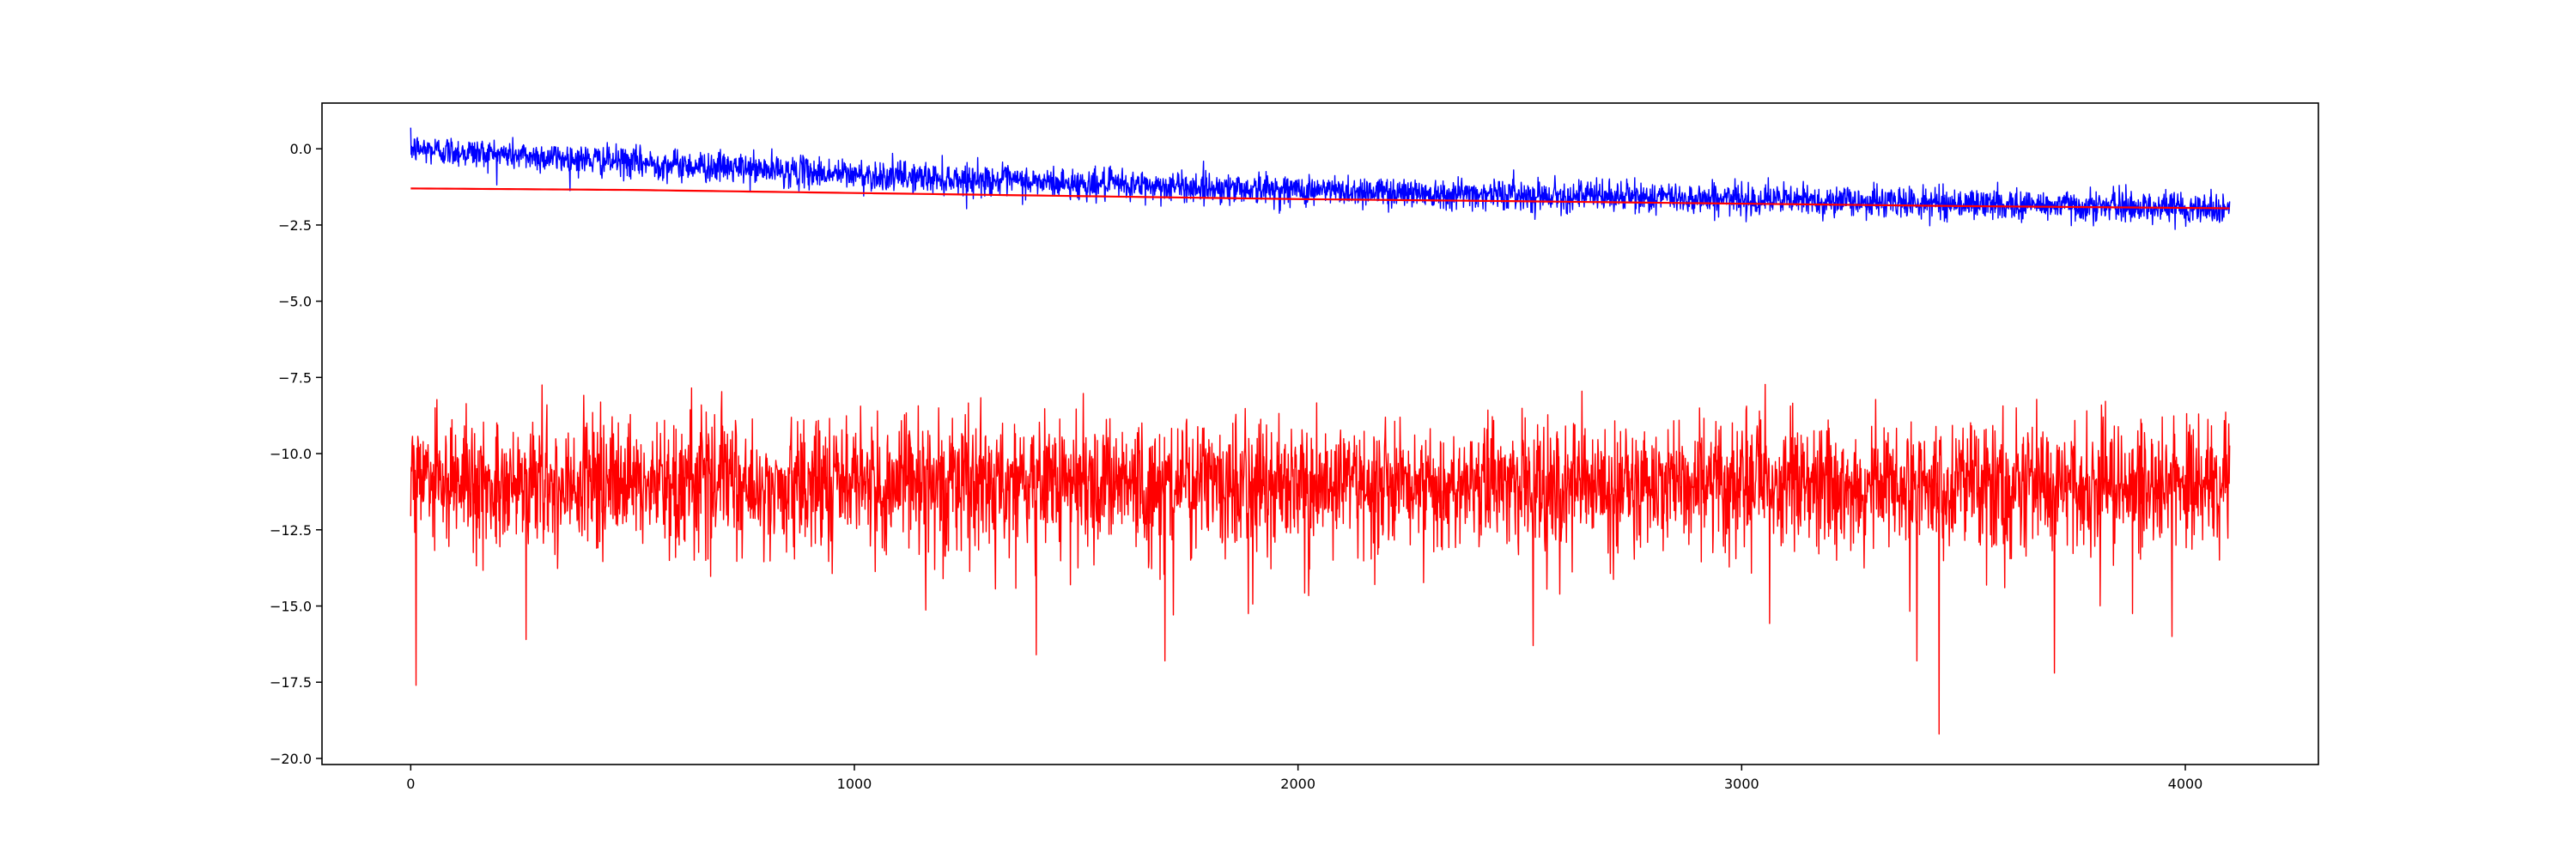 This screenshot has height=859, width=2576. Describe the element at coordinates (291, 606) in the screenshot. I see `y-tick-label: −15.0` at that location.